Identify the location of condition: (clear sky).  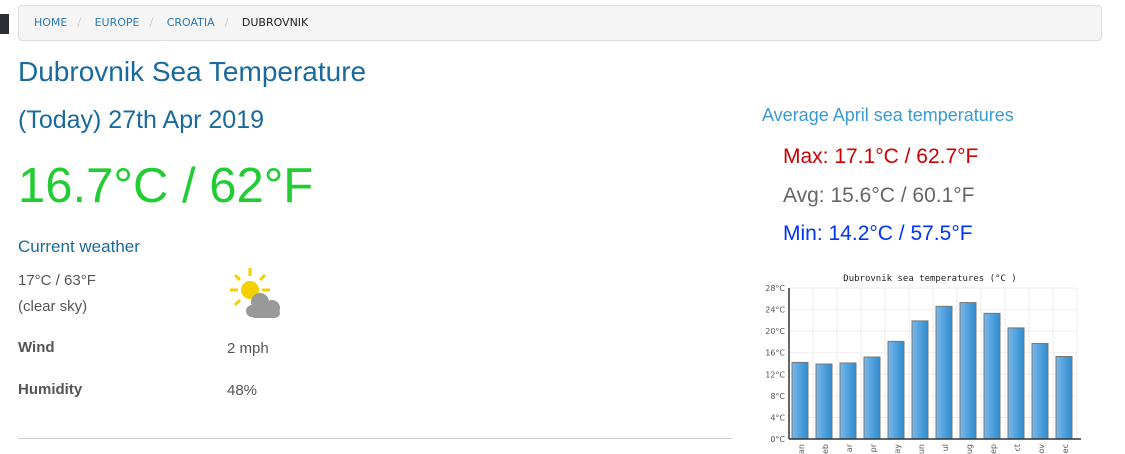
(53, 306).